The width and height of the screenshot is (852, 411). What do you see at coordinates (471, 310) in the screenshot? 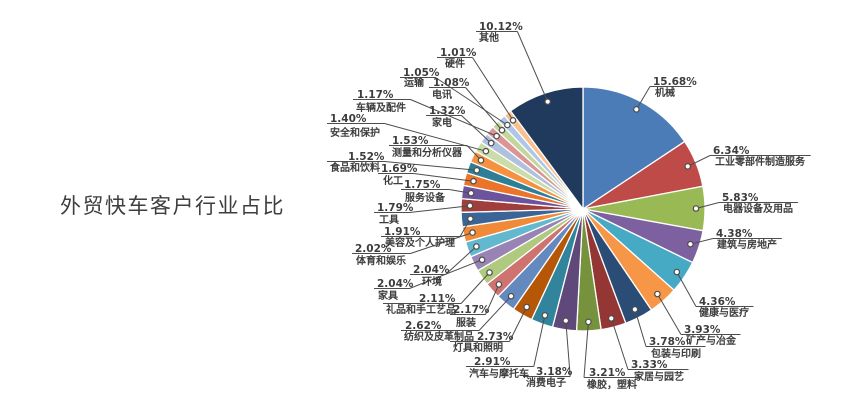
I see `slice-percent-label: 2.17%` at bounding box center [471, 310].